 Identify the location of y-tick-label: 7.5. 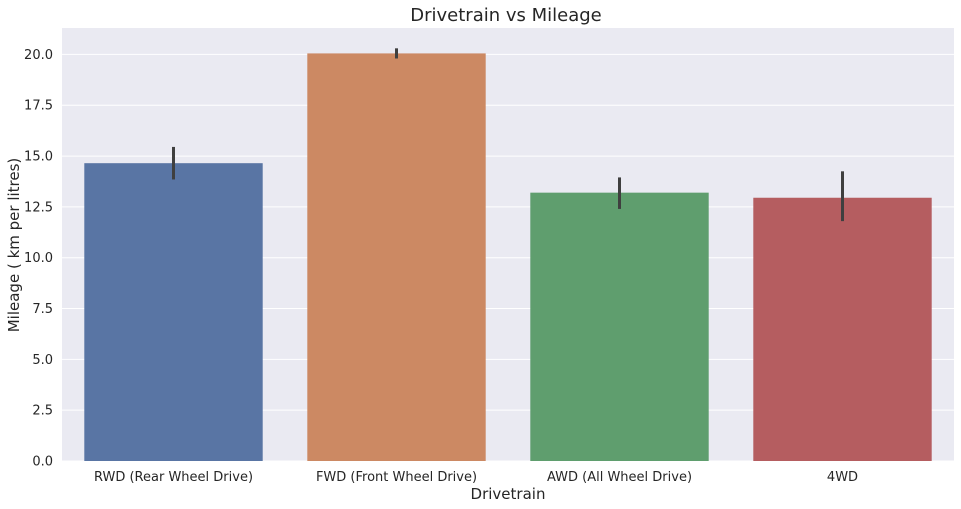
(42, 309).